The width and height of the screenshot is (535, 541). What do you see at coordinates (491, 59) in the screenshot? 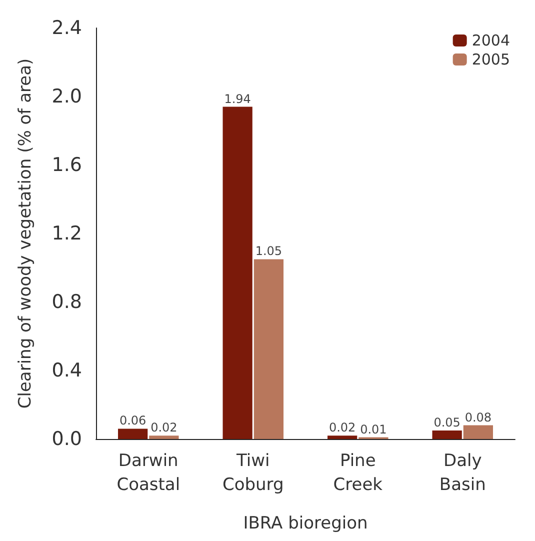
I see `legend-label: 2005` at bounding box center [491, 59].